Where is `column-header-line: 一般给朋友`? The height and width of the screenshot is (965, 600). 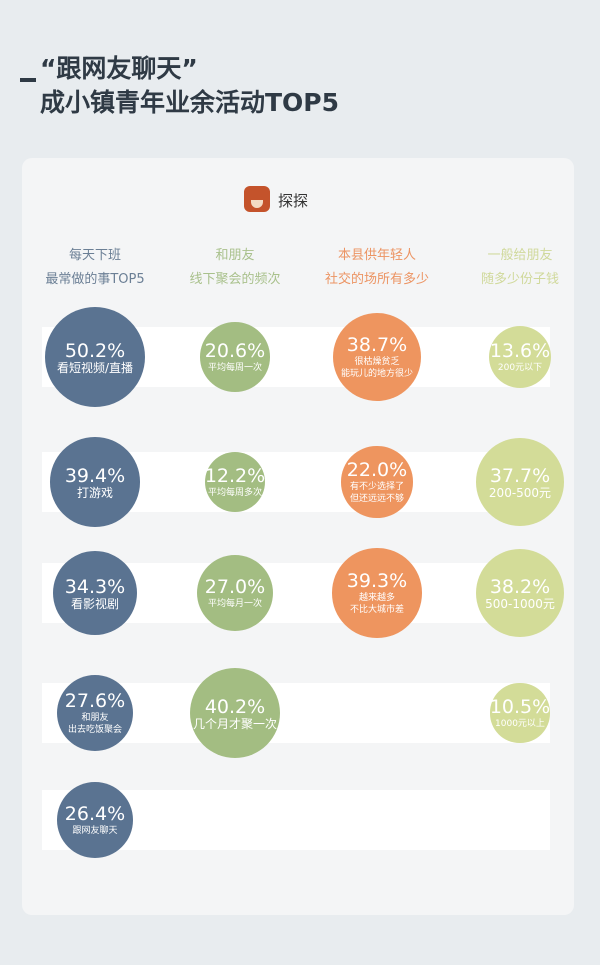
column-header-line: 一般给朋友 is located at coordinates (520, 255).